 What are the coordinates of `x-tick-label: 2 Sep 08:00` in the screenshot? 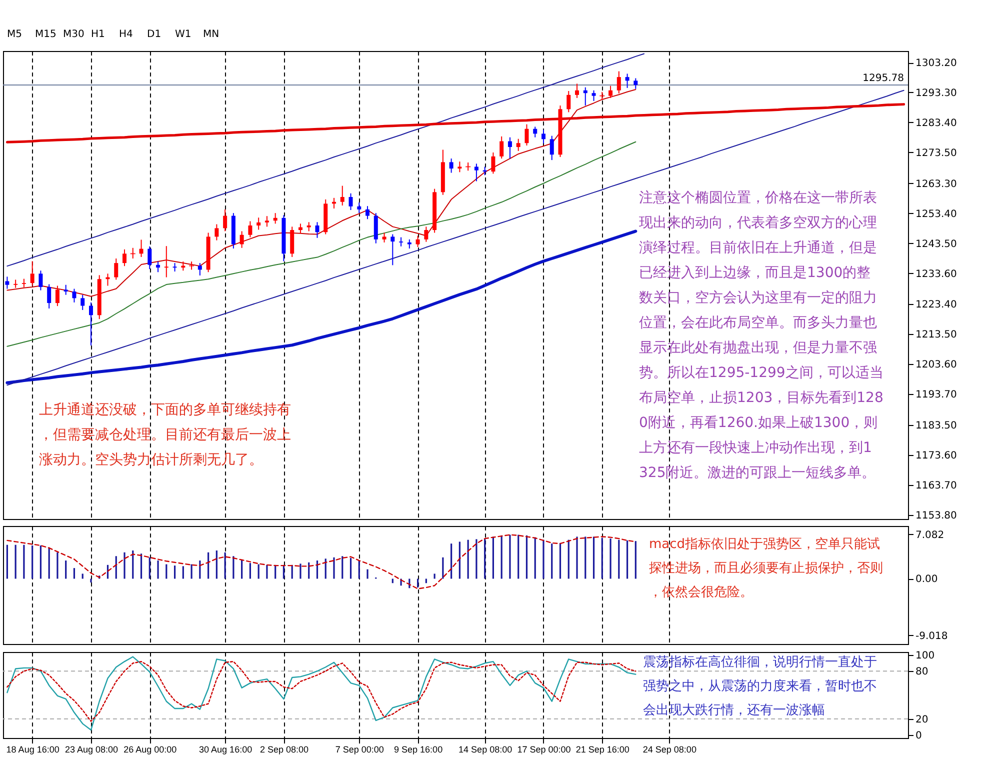 It's located at (284, 749).